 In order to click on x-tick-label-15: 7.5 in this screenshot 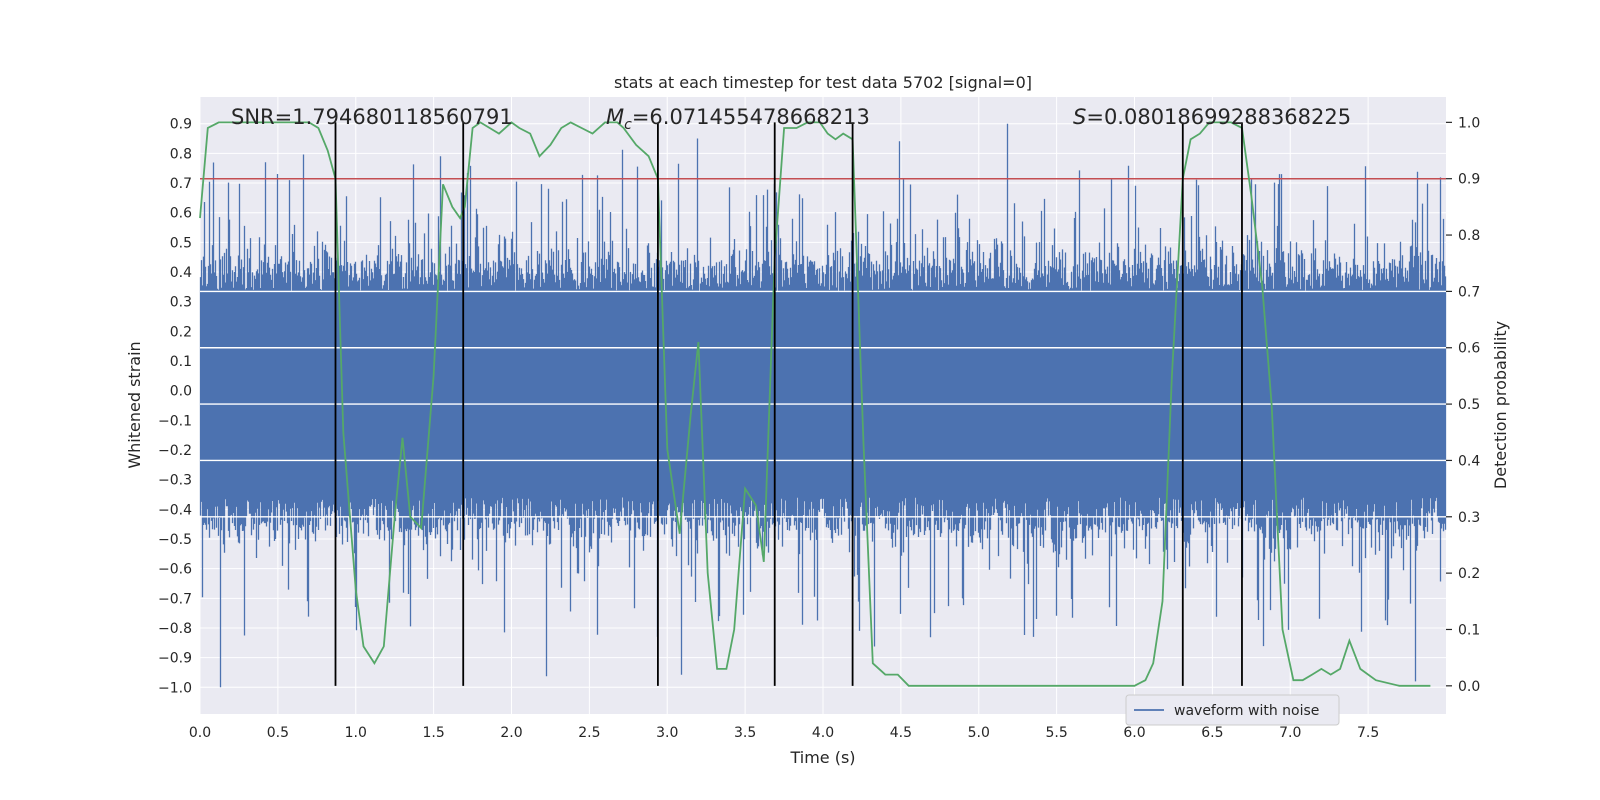, I will do `click(1368, 733)`.